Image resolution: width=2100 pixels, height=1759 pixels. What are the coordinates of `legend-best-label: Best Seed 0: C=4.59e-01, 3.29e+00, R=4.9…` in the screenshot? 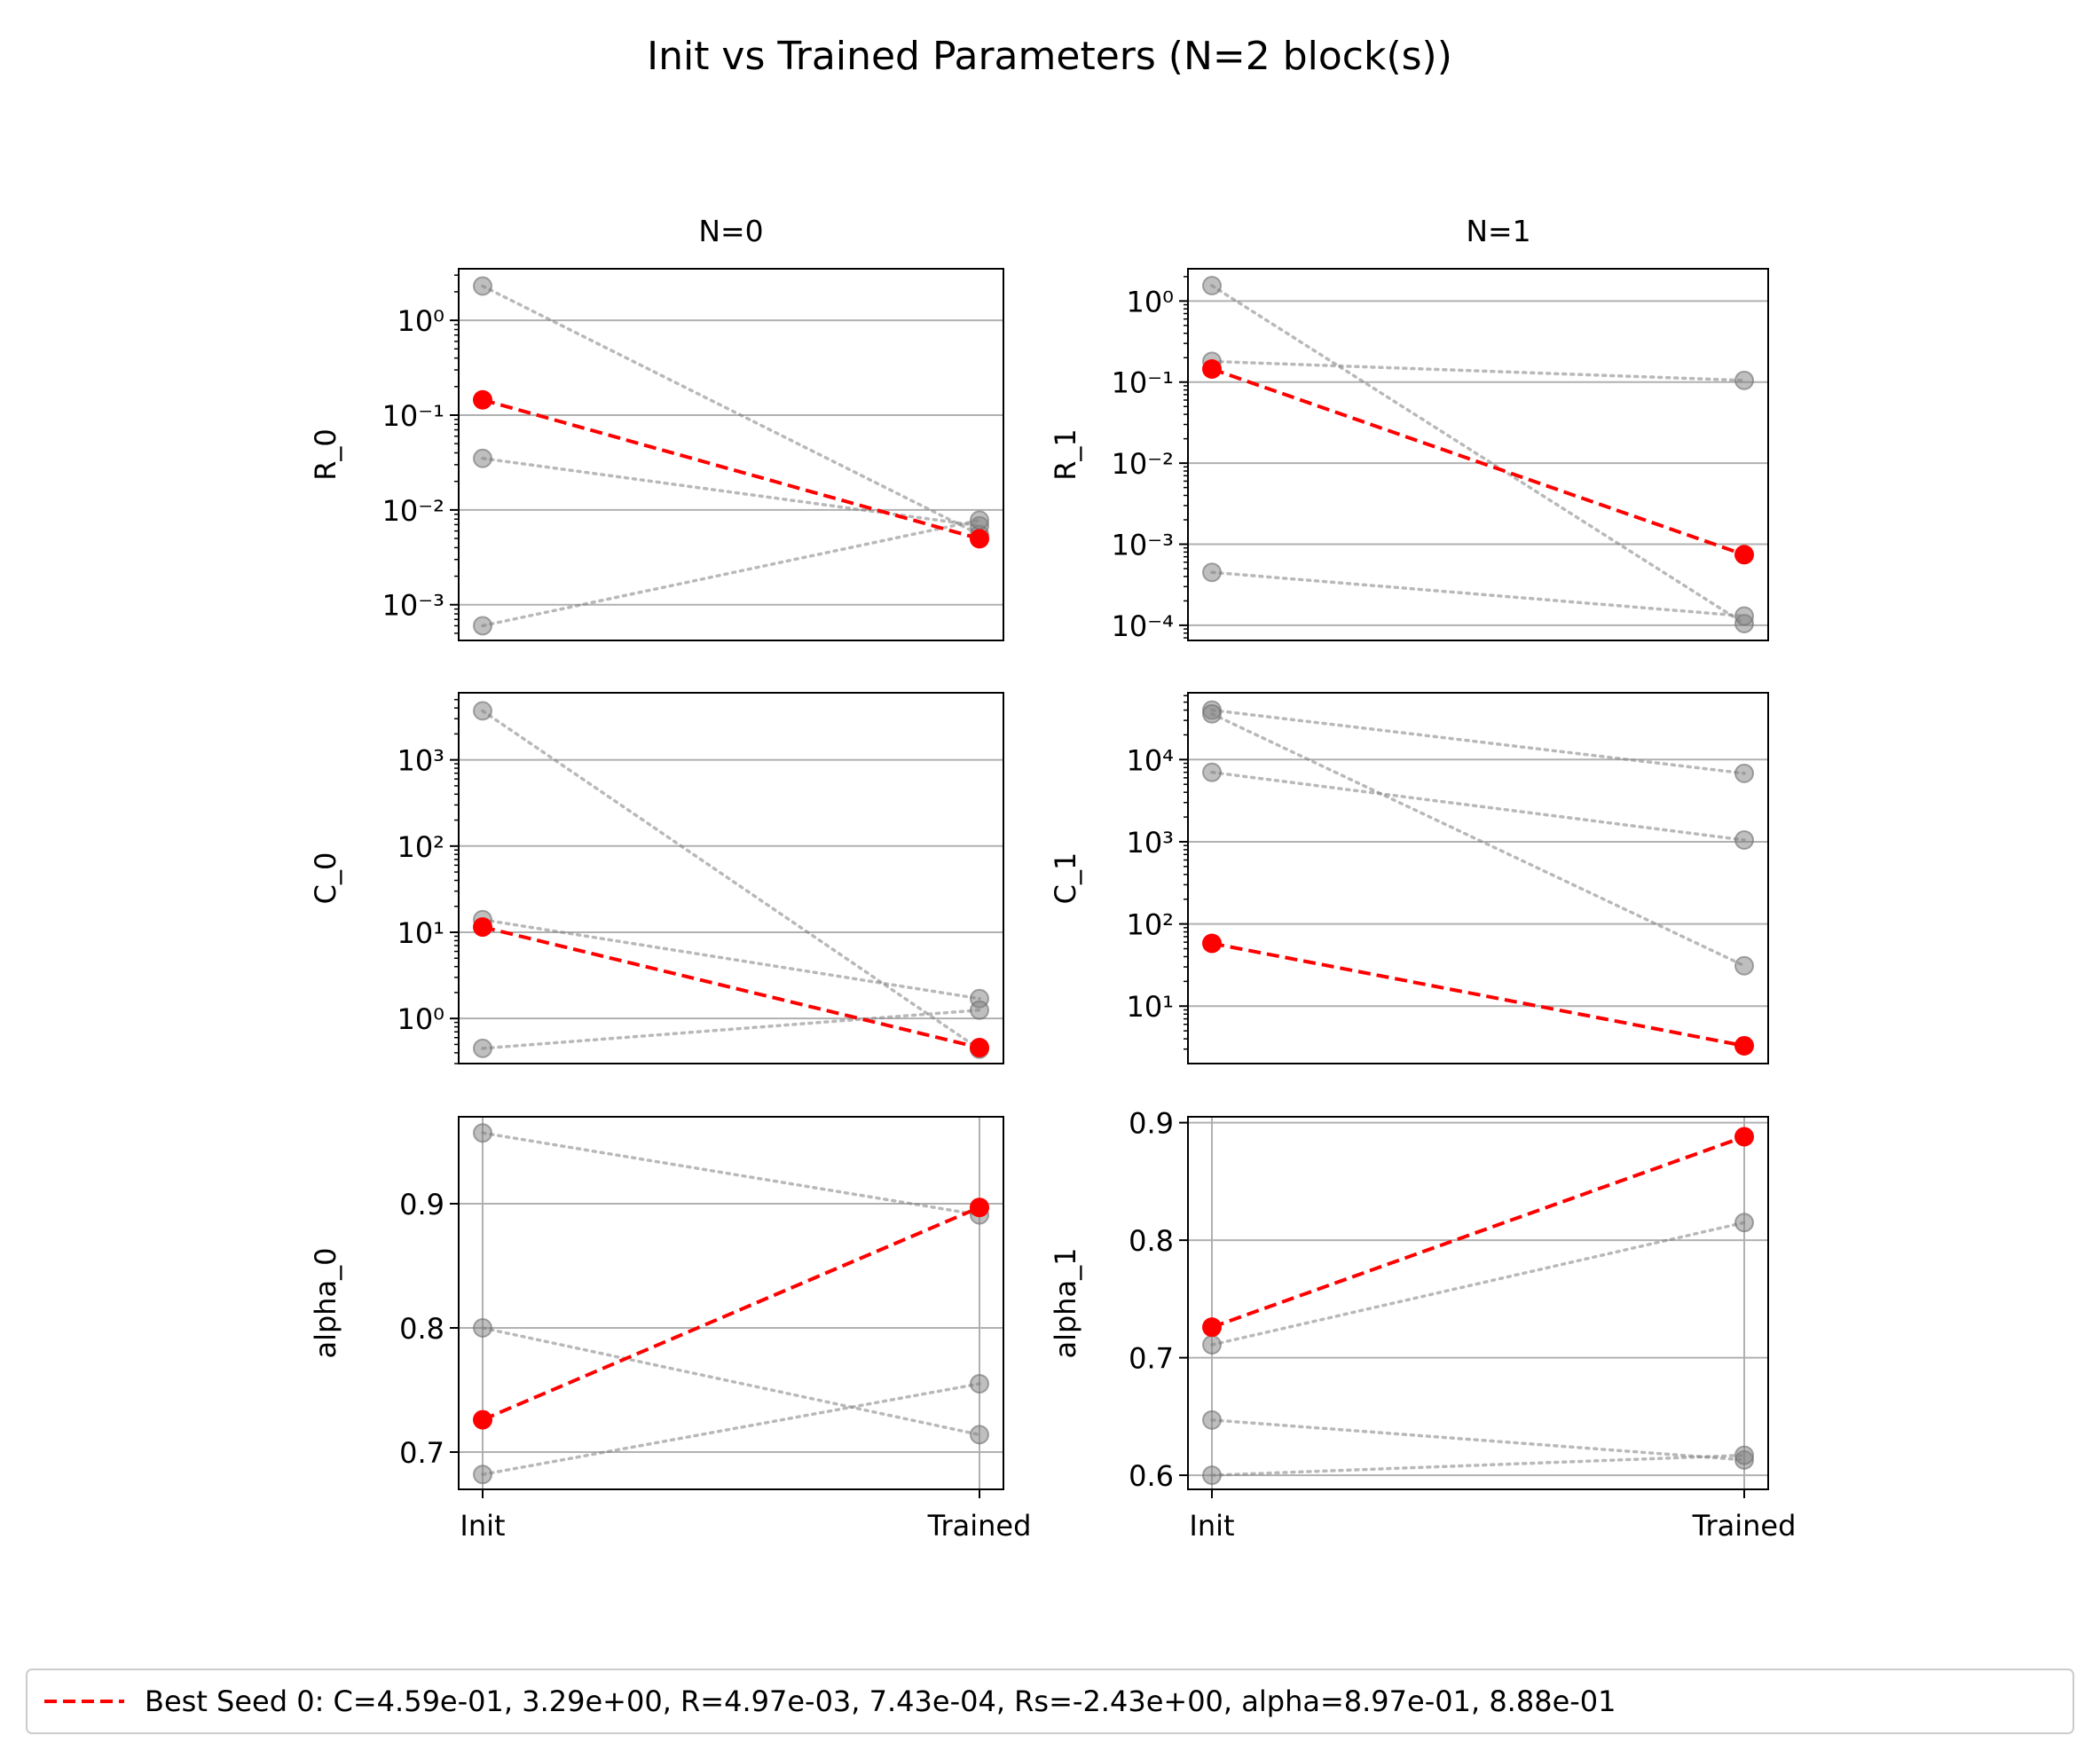 It's located at (880, 1701).